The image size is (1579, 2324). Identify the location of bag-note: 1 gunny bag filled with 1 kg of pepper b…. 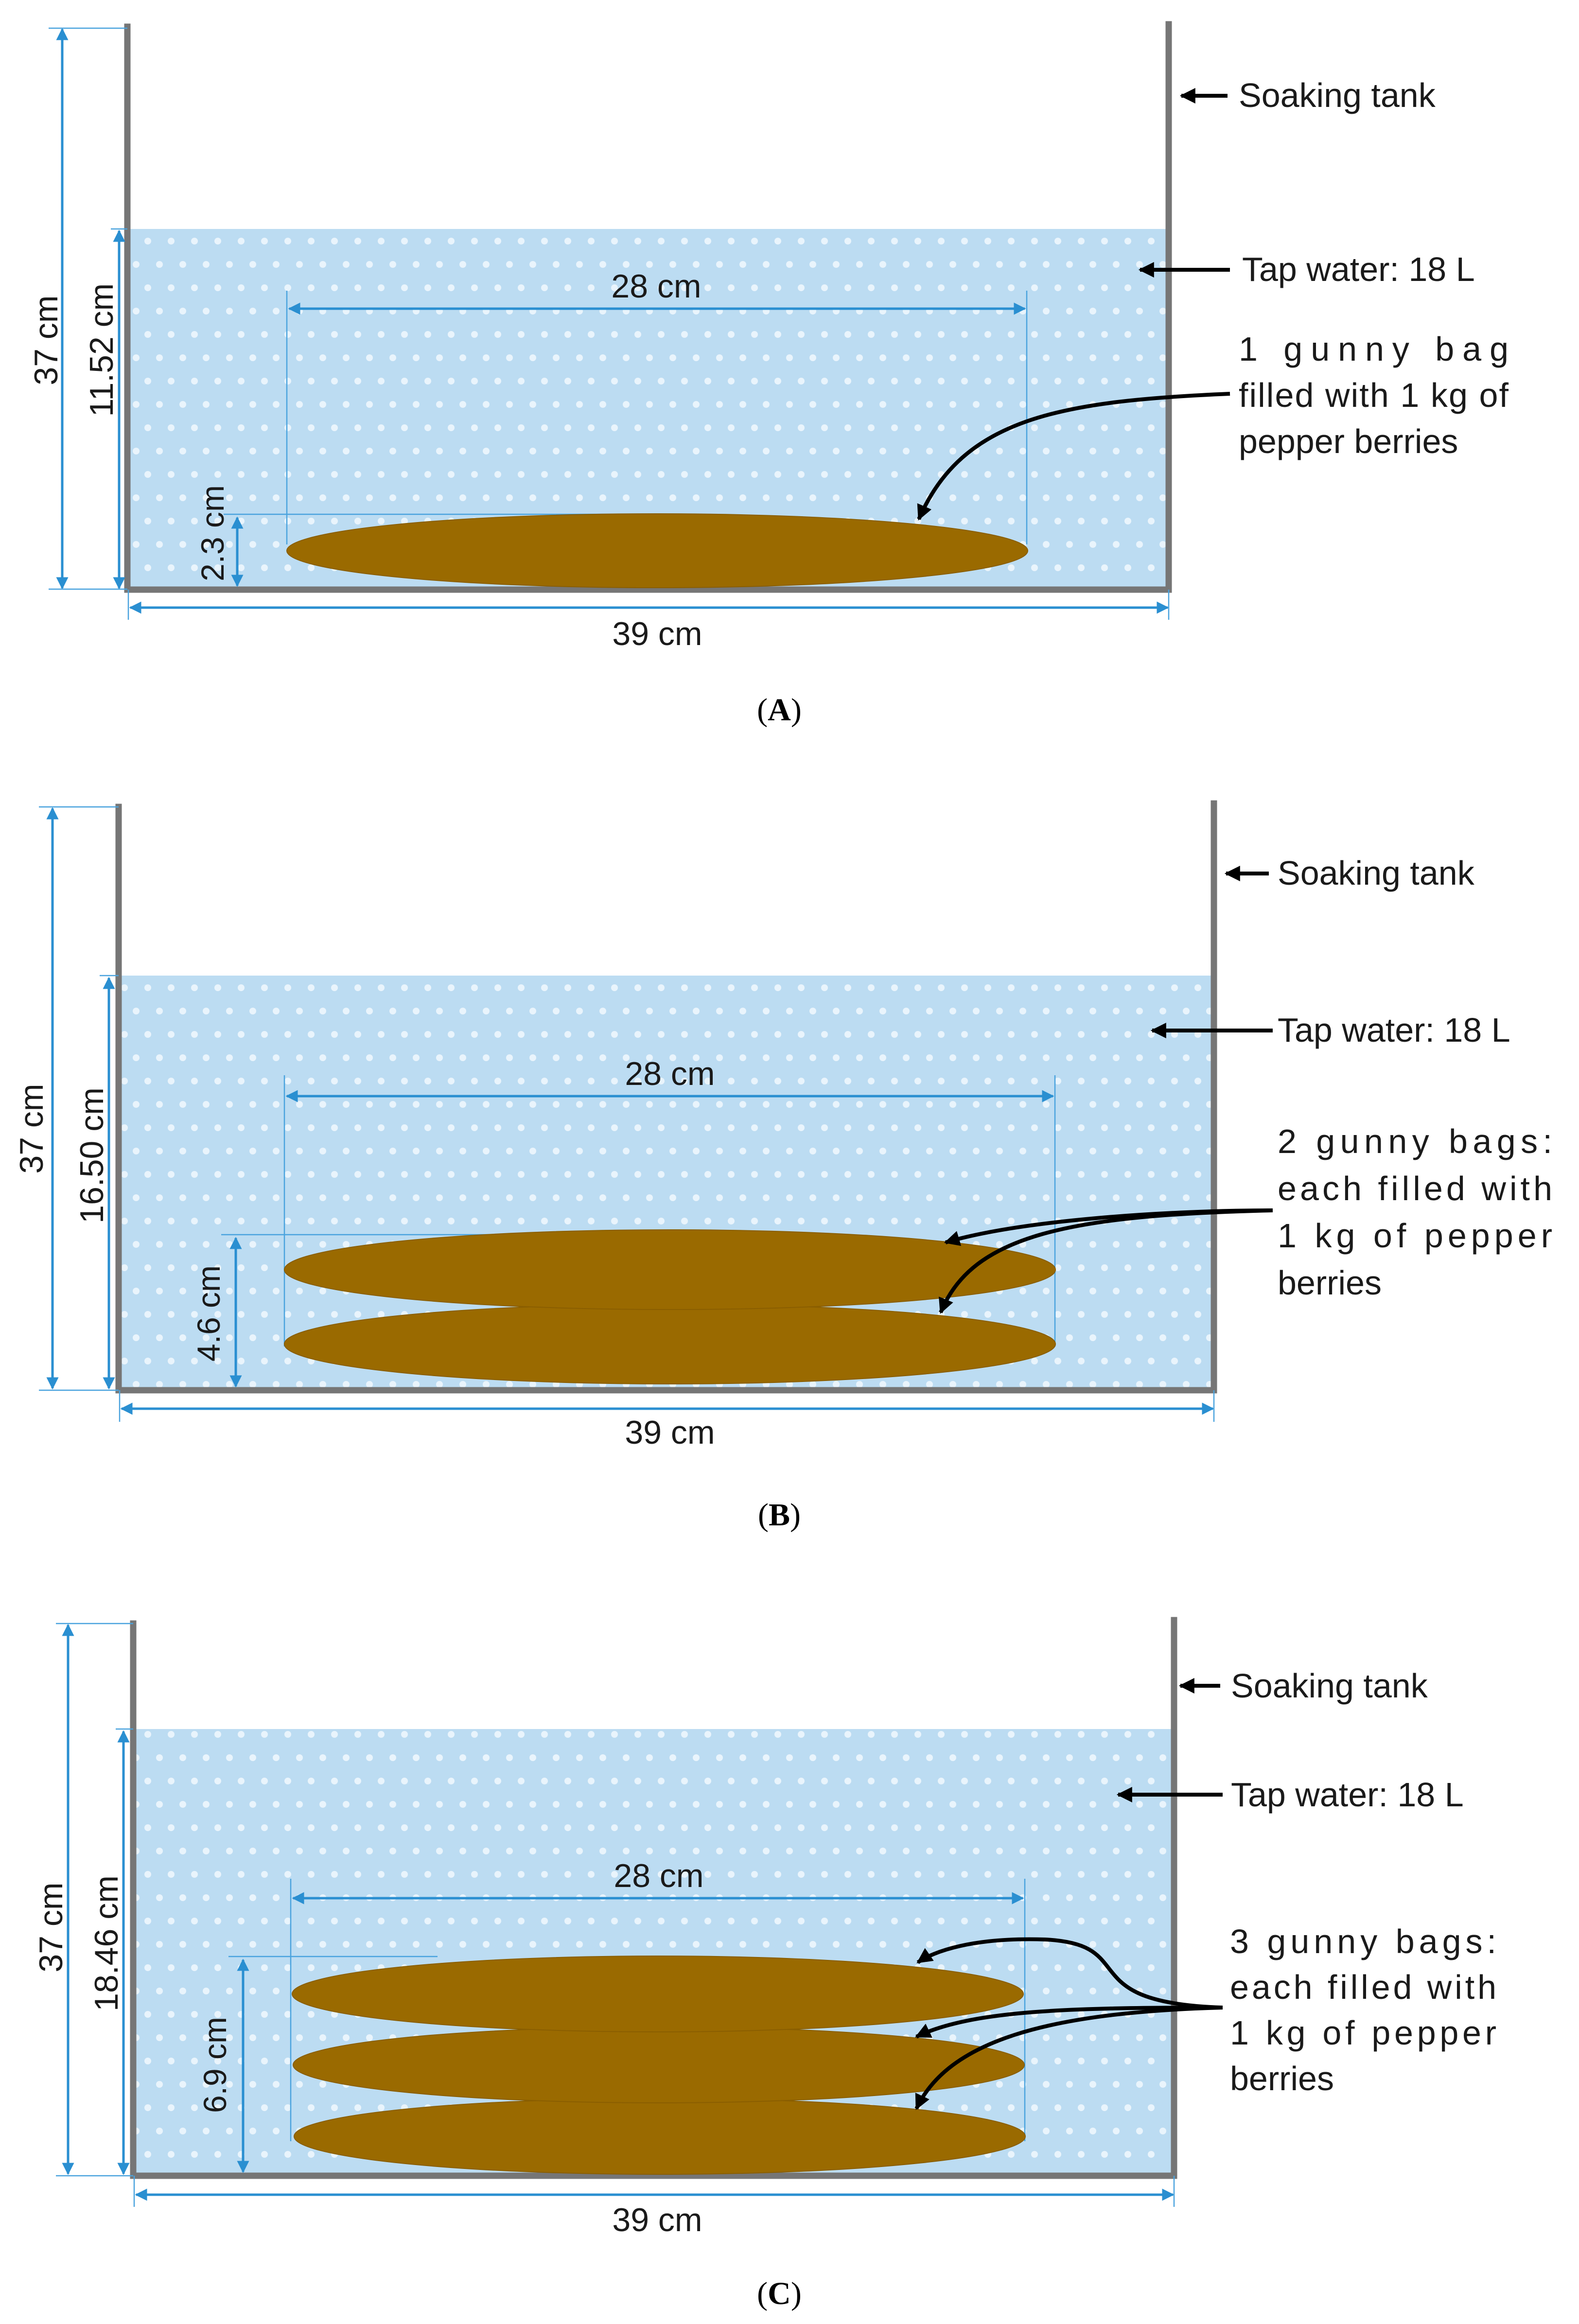
(1374, 395).